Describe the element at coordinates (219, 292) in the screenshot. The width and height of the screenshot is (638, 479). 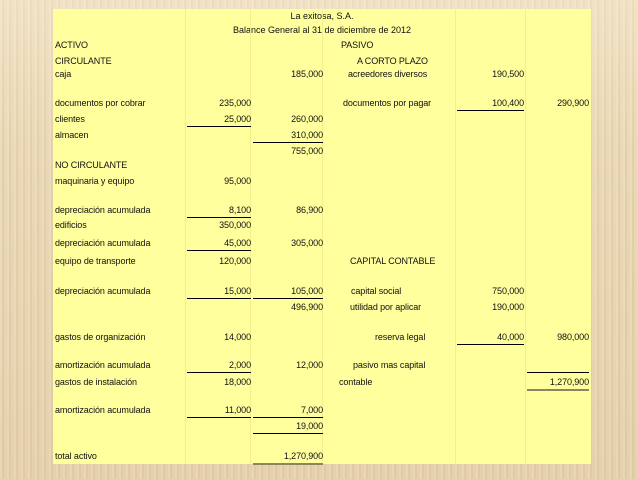
I see `cell-b: 15,000` at that location.